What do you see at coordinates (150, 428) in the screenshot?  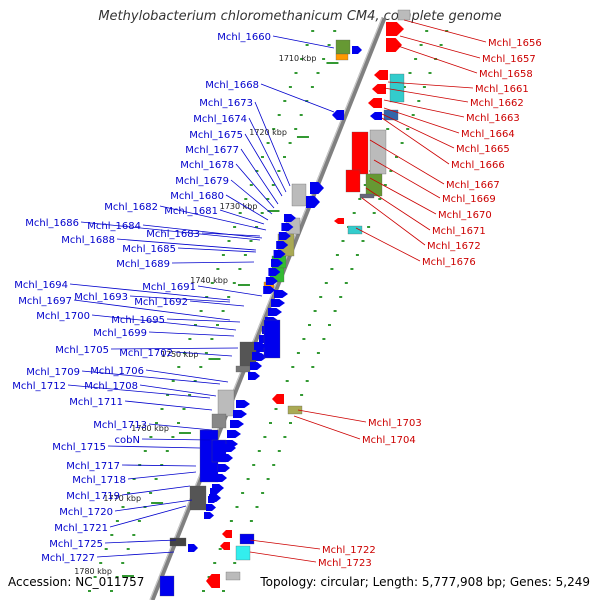 I see `tick-label: 1760 kbp` at bounding box center [150, 428].